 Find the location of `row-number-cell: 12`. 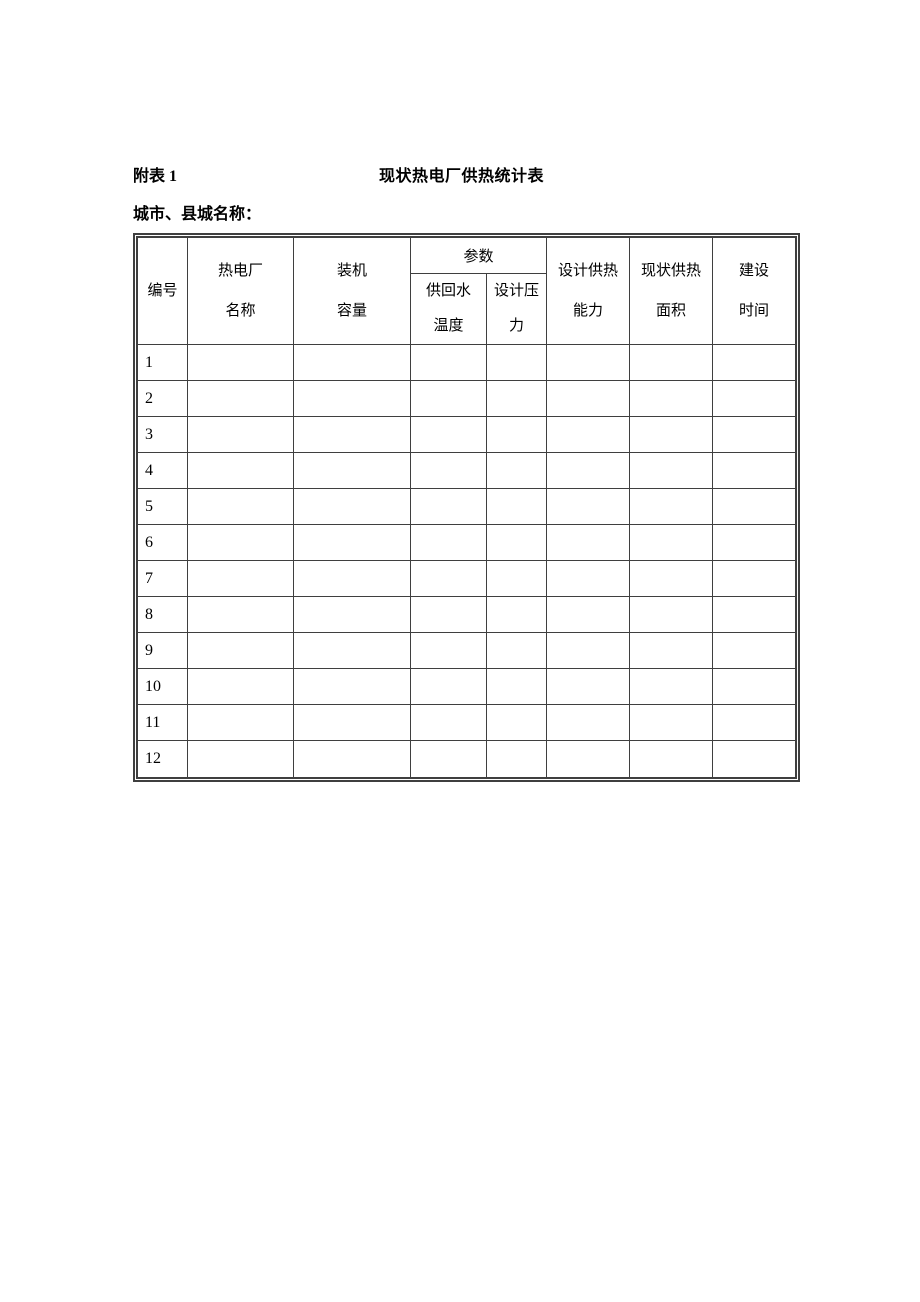

row-number-cell: 12 is located at coordinates (163, 759).